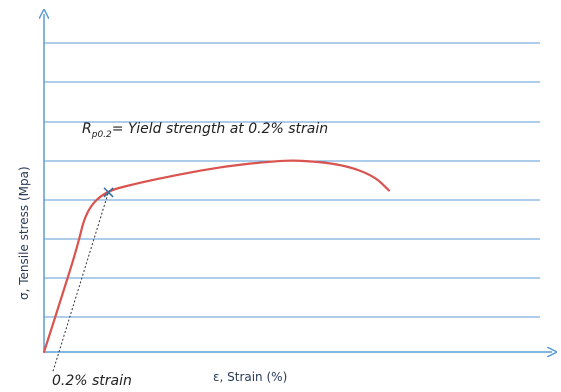  Describe the element at coordinates (87, 129) in the screenshot. I see `yield-symbol: R` at that location.